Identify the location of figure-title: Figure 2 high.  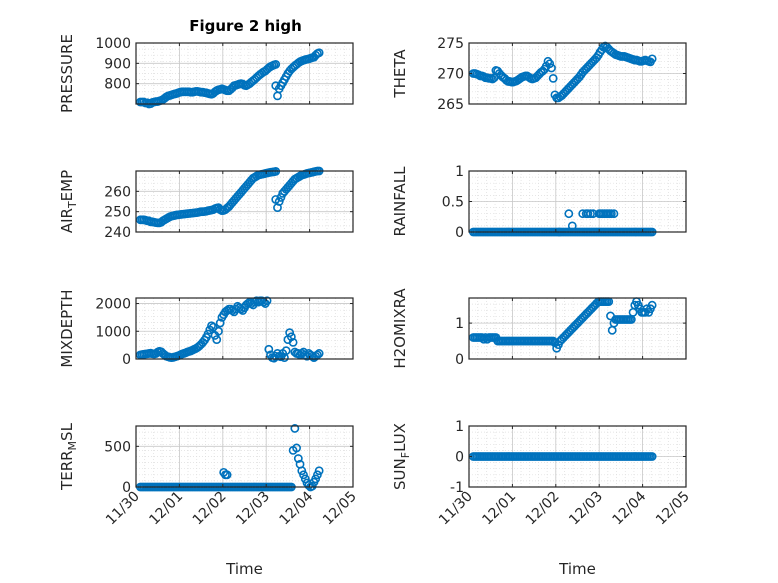
(245, 26).